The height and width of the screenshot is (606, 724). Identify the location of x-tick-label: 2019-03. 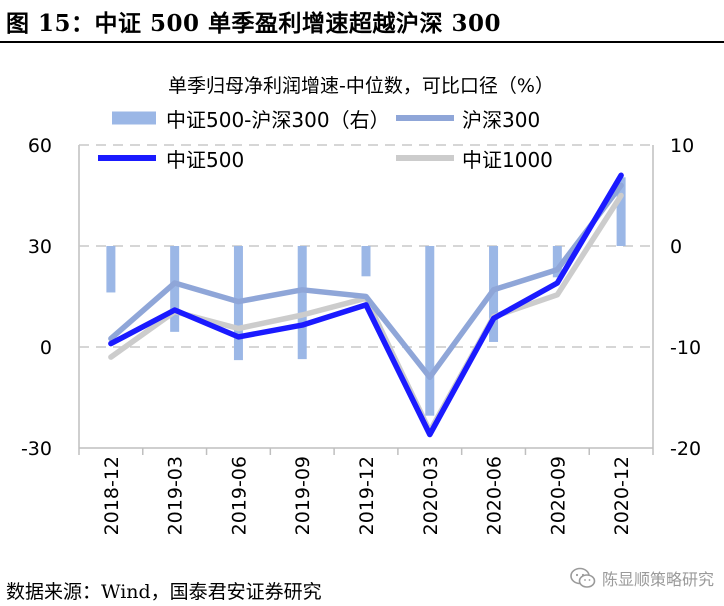
(176, 495).